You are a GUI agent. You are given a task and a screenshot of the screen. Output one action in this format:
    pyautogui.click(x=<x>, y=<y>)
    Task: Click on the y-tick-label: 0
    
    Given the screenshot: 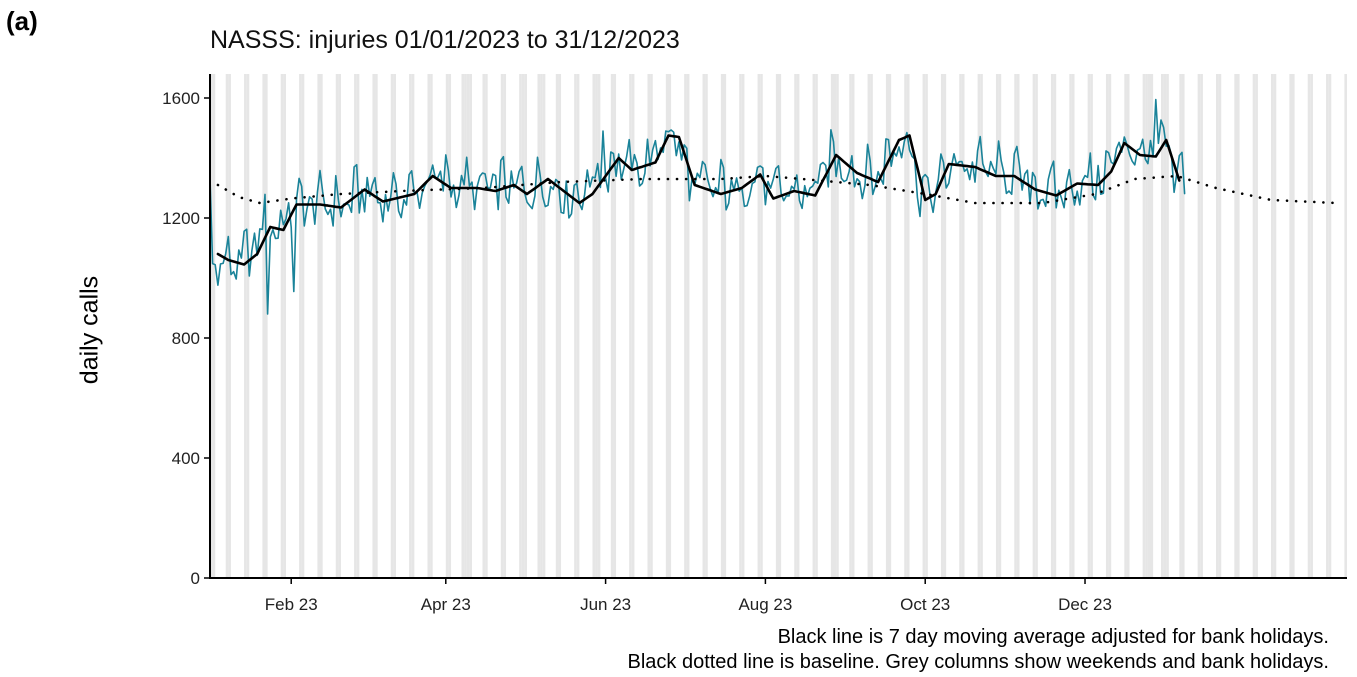 What is the action you would take?
    pyautogui.click(x=195, y=578)
    